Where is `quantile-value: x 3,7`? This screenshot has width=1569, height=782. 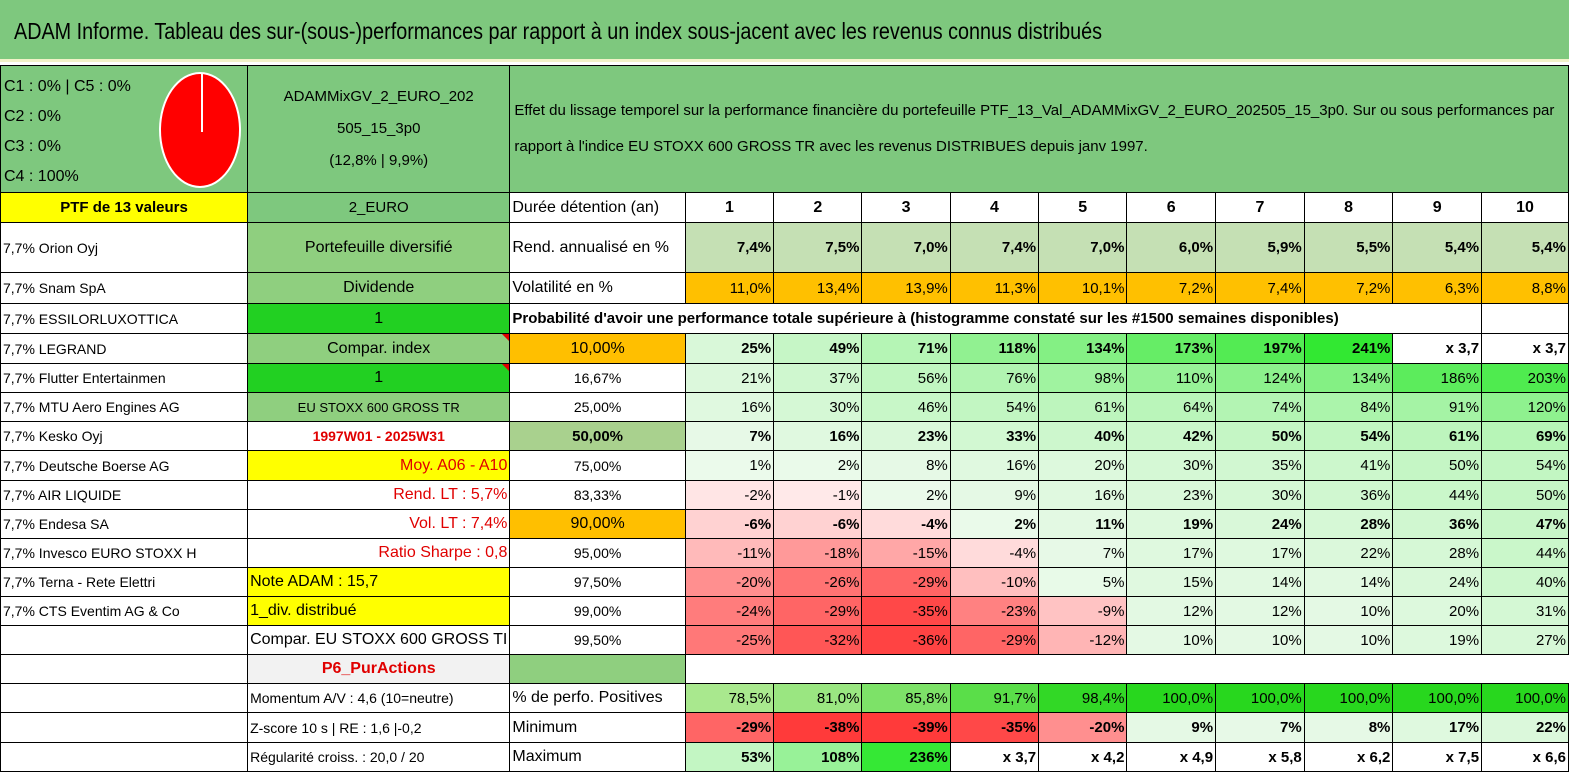
quantile-value: x 3,7 is located at coordinates (1437, 348).